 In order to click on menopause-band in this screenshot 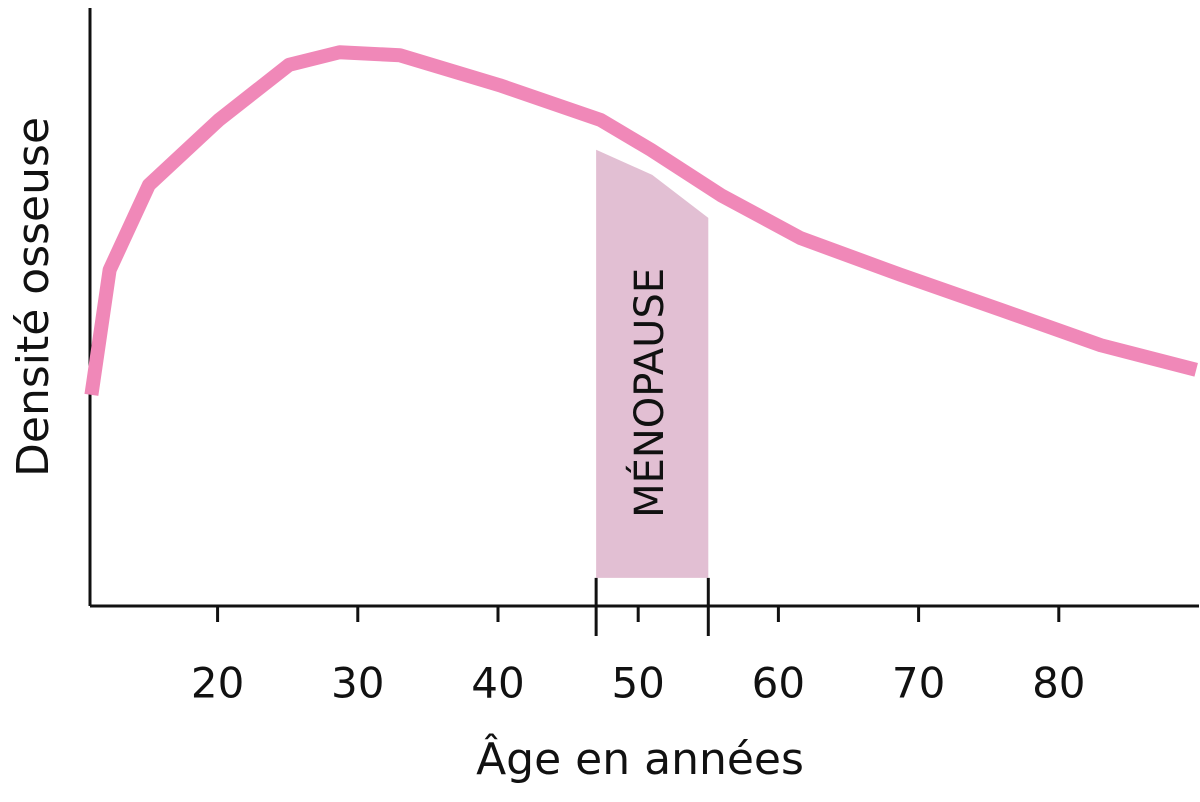, I will do `click(652, 363)`.